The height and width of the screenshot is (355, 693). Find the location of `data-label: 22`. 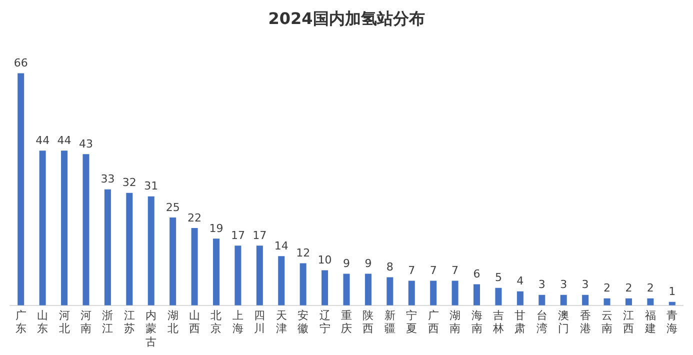

data-label: 22 is located at coordinates (195, 217).